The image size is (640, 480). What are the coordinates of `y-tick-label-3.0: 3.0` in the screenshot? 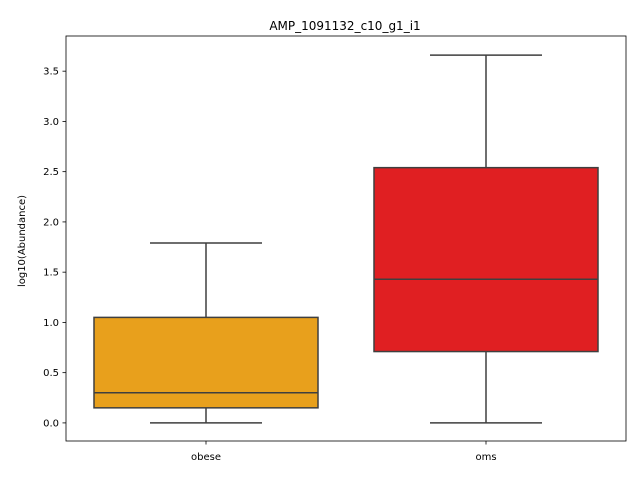 It's located at (51, 122).